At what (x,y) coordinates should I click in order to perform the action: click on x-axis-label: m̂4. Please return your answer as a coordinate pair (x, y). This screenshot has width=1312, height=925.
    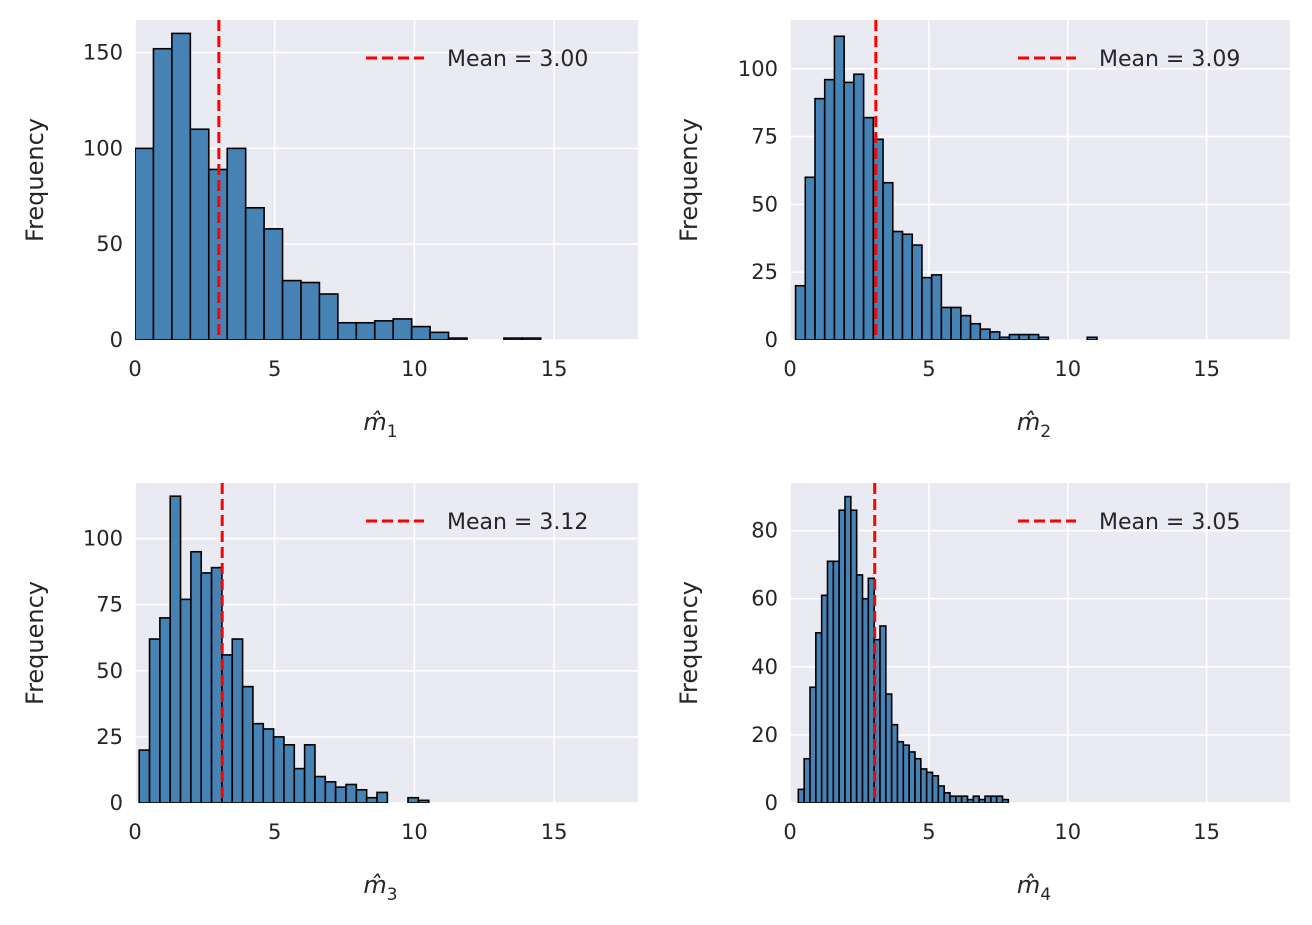
    Looking at the image, I should click on (1034, 888).